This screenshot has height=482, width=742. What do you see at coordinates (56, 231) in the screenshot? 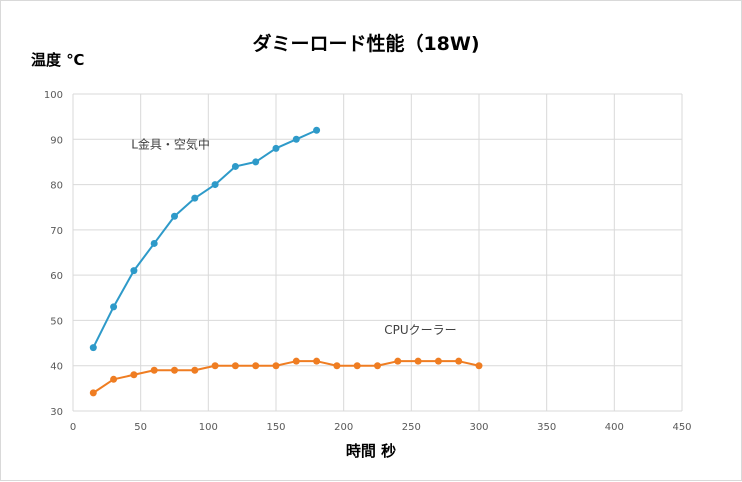
I see `y-tick-label: 70` at bounding box center [56, 231].